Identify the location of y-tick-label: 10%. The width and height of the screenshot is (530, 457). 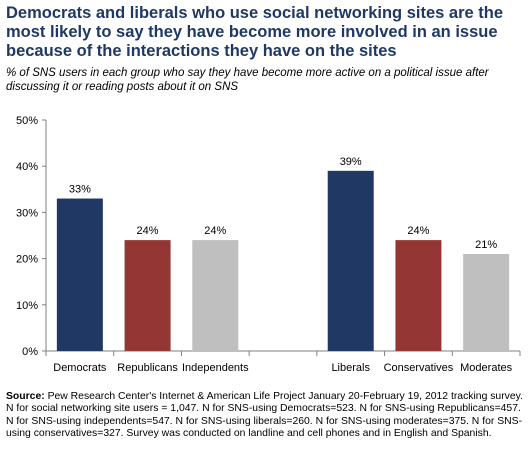
(27, 306).